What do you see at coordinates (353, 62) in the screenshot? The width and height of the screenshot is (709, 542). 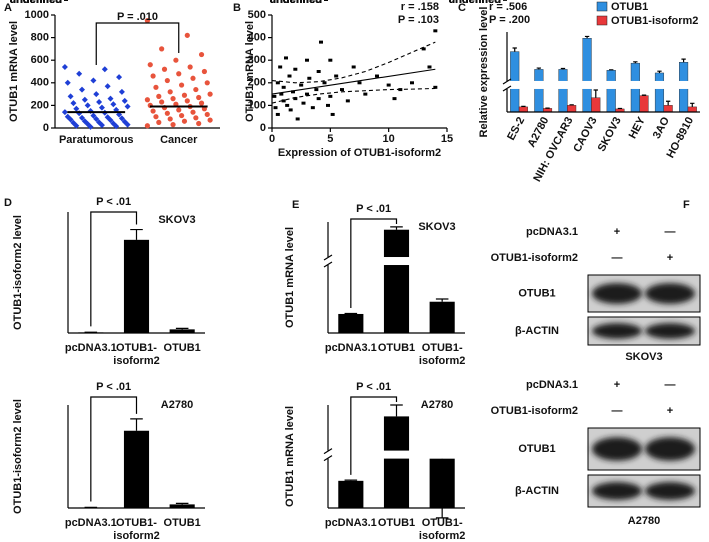 I see `confidence-band` at bounding box center [353, 62].